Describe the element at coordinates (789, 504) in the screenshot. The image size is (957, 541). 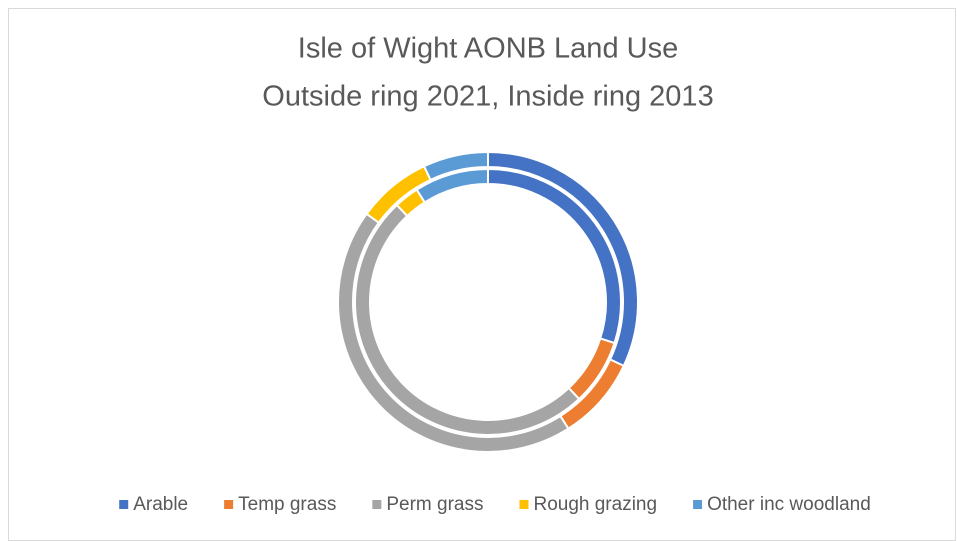
I see `legend-label: Other inc woodland` at that location.